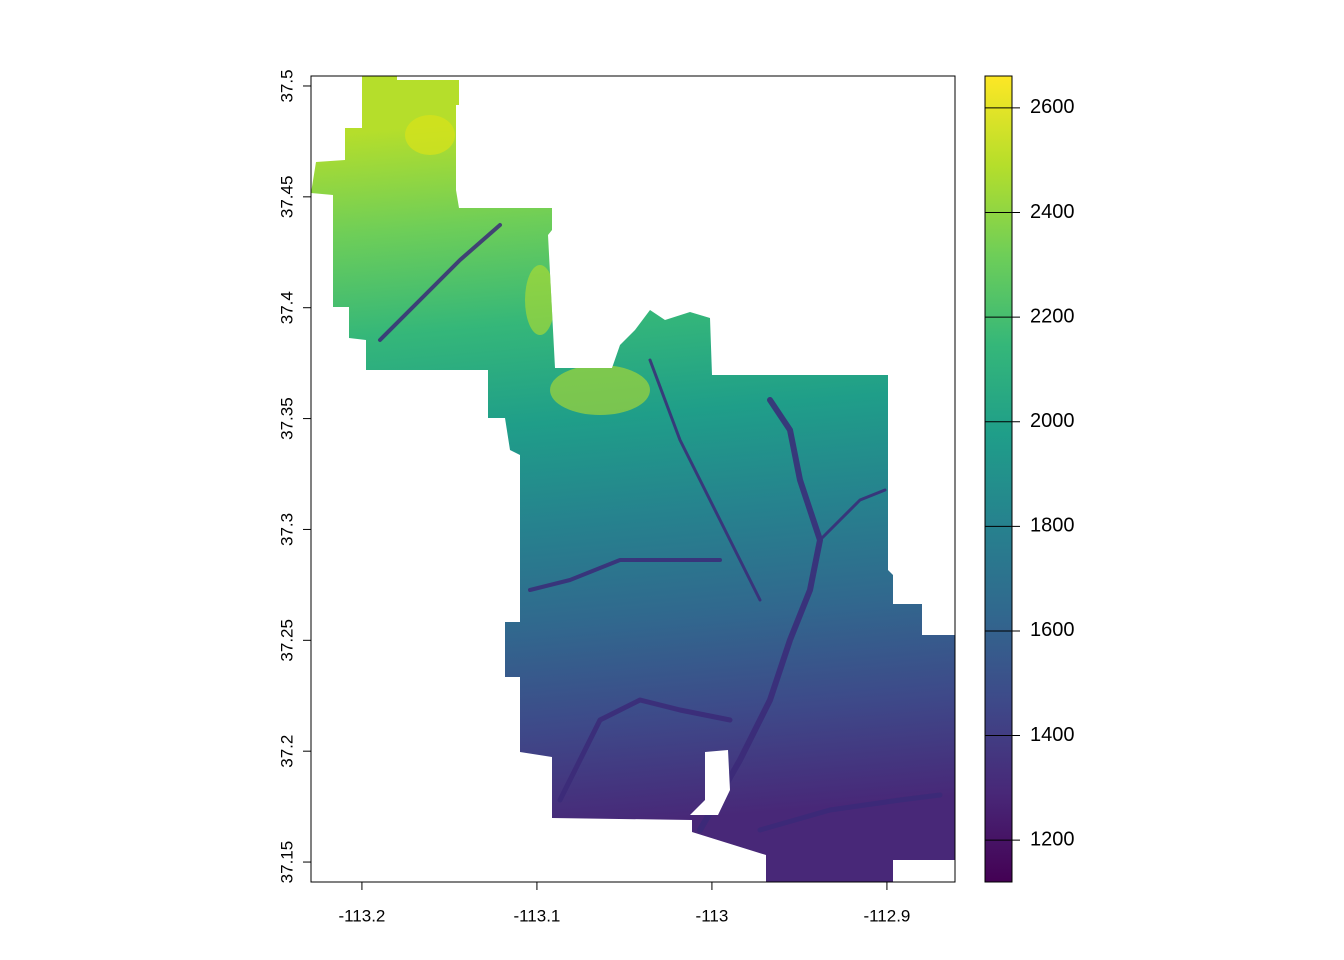  What do you see at coordinates (1052, 316) in the screenshot?
I see `colorbar-tick-label: 2200` at bounding box center [1052, 316].